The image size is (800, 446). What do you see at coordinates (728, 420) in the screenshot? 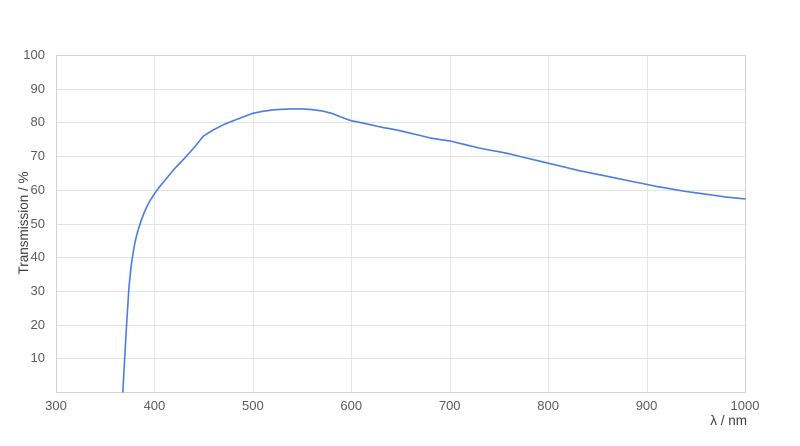
I see `x-axis-title: λ / nm` at bounding box center [728, 420].